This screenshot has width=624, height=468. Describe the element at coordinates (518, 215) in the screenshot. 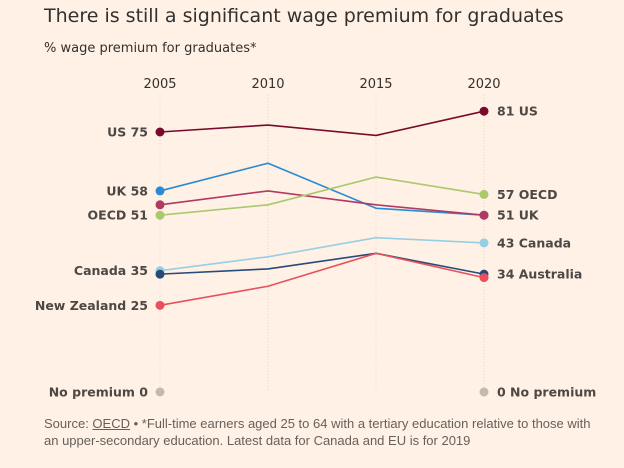

I see `end-label: 51 UK` at that location.